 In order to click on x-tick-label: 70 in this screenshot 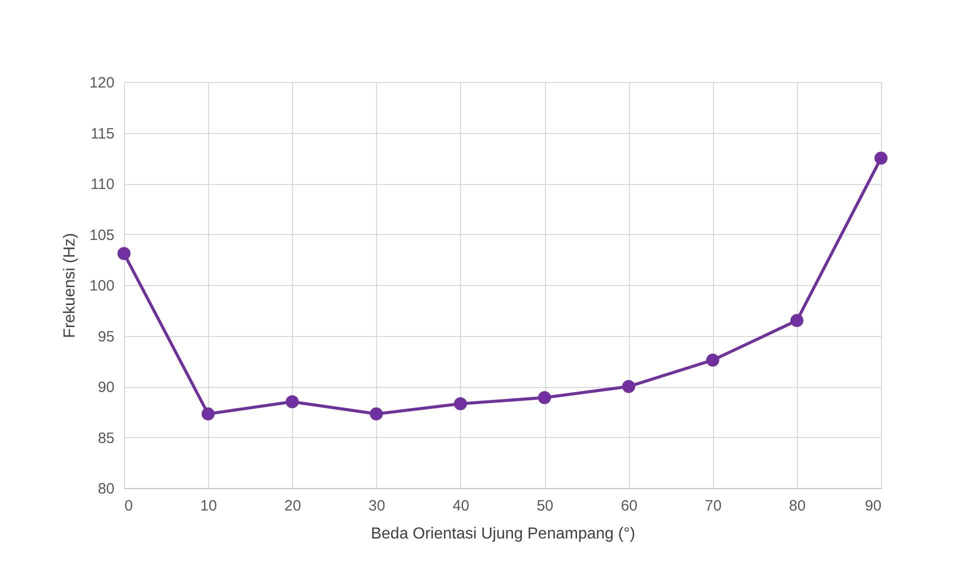, I will do `click(713, 506)`.